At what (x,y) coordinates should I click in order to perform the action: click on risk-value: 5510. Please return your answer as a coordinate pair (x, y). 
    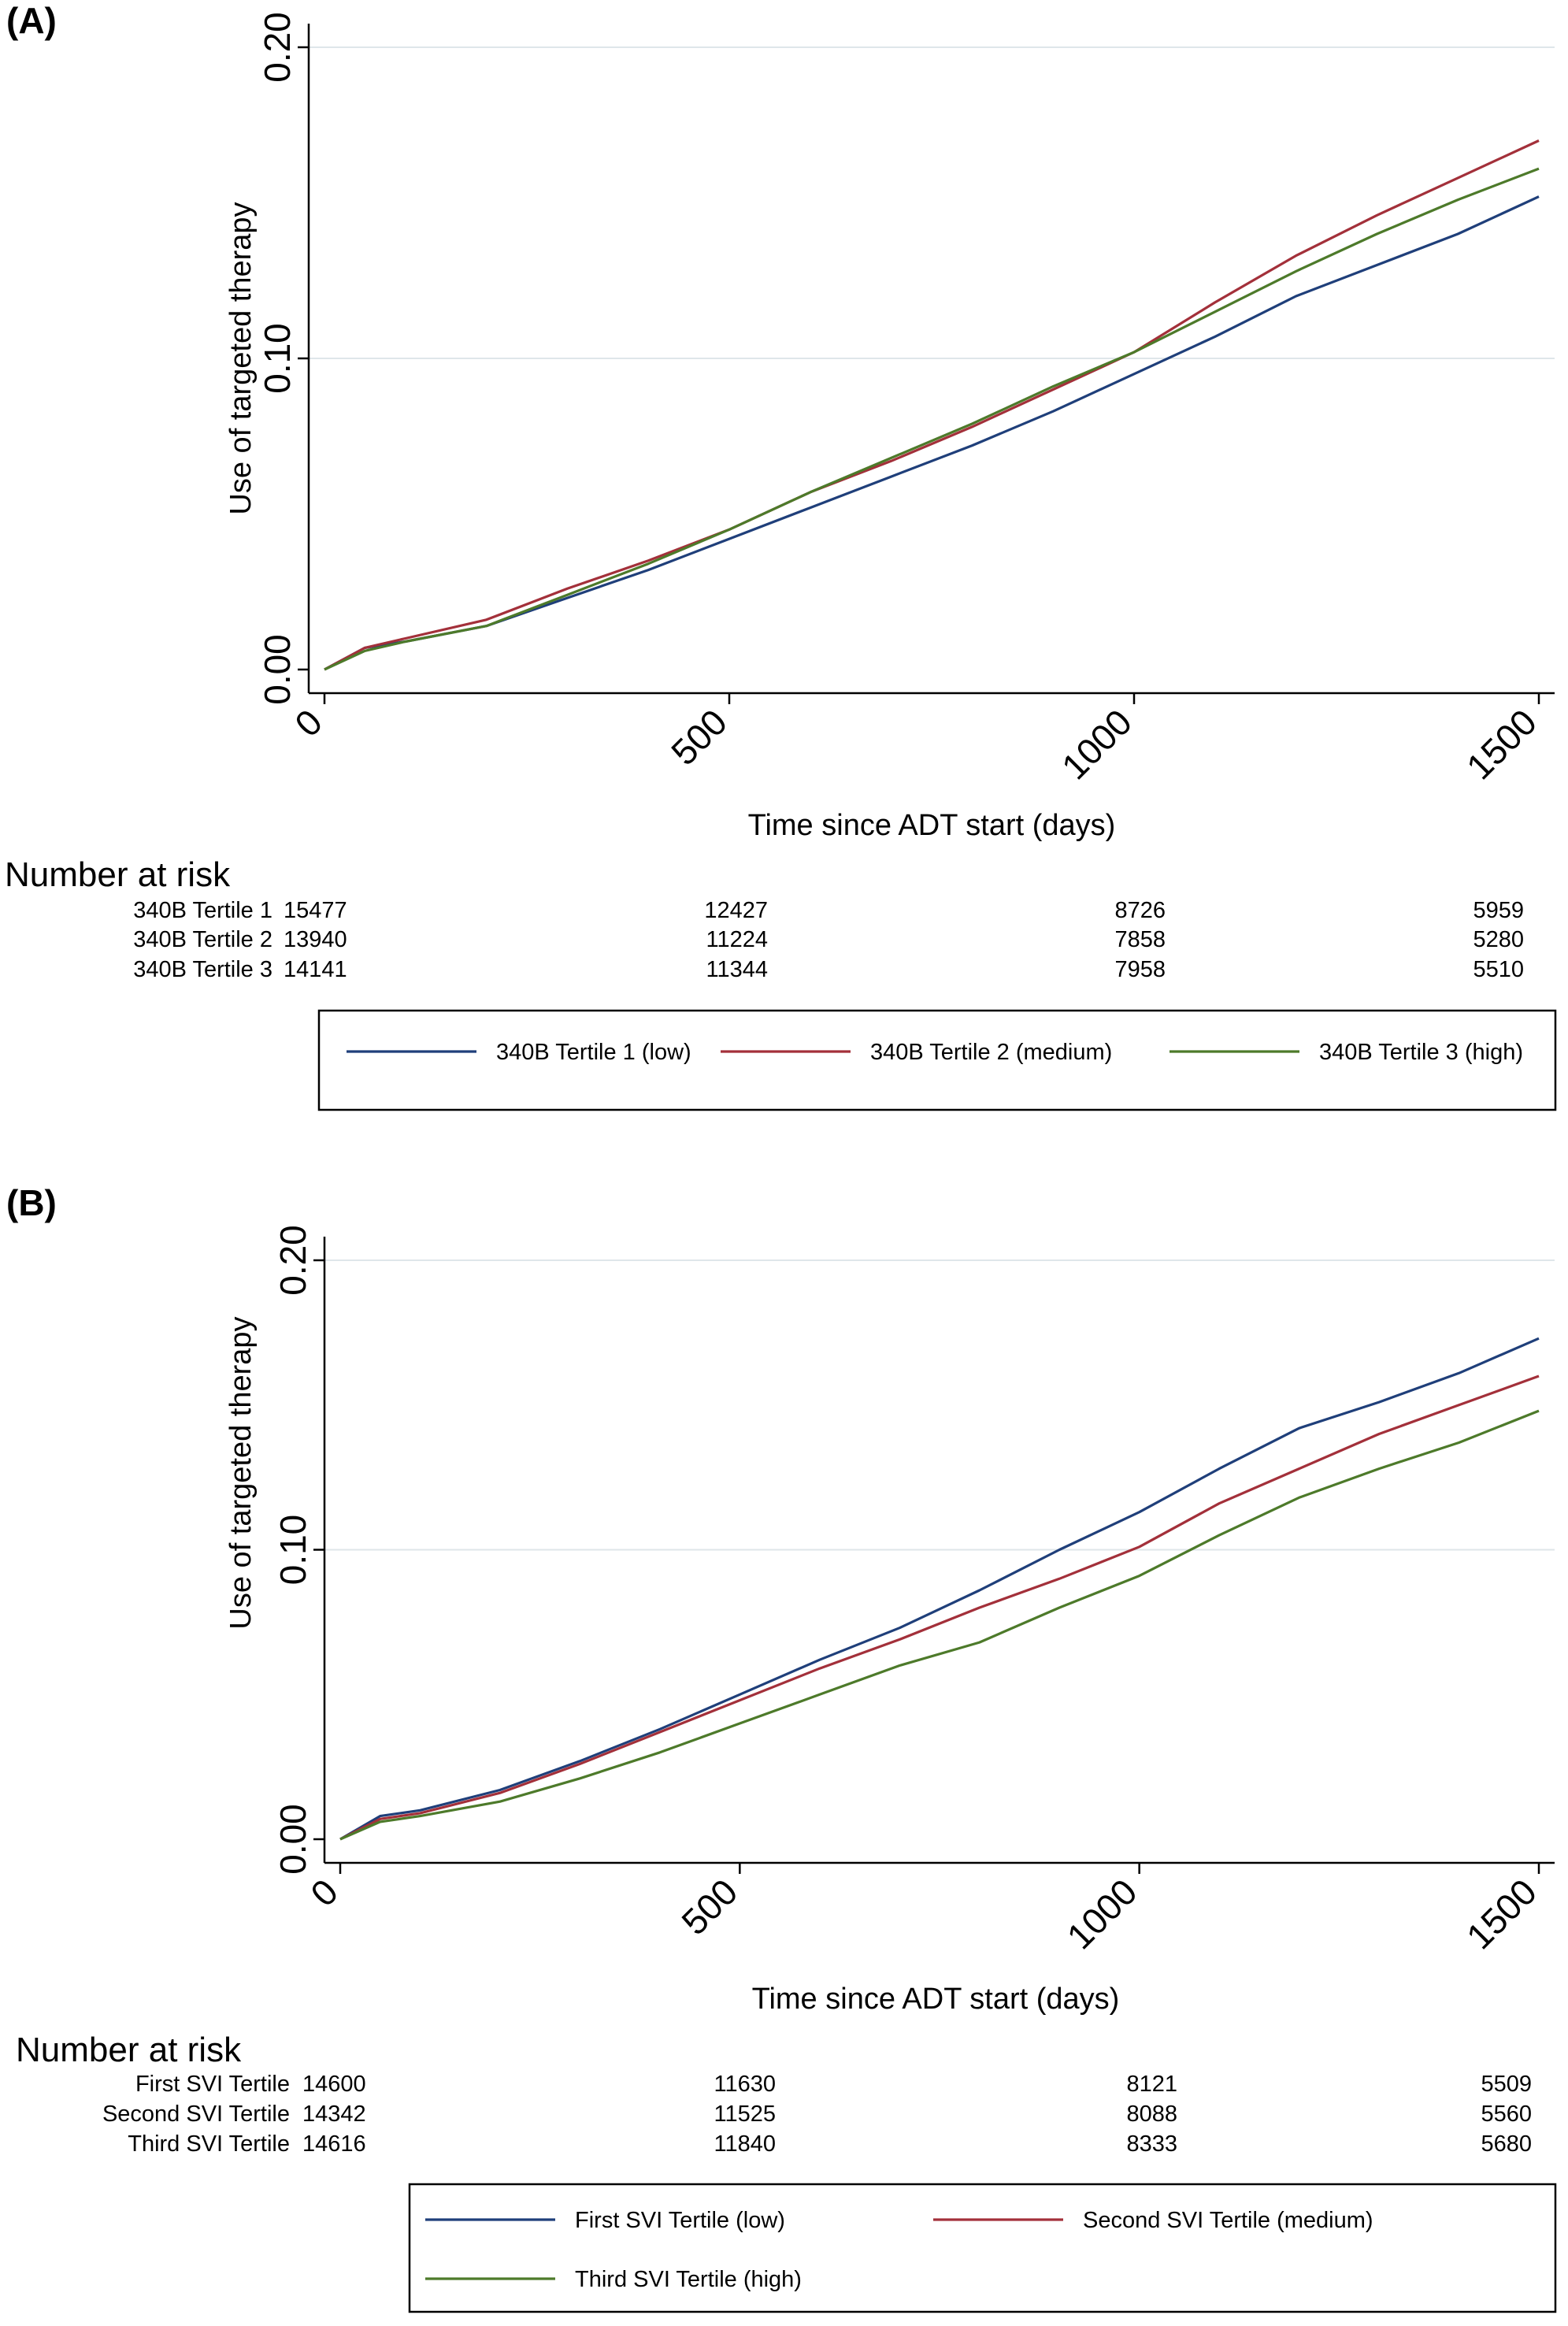
    Looking at the image, I should click on (1498, 970).